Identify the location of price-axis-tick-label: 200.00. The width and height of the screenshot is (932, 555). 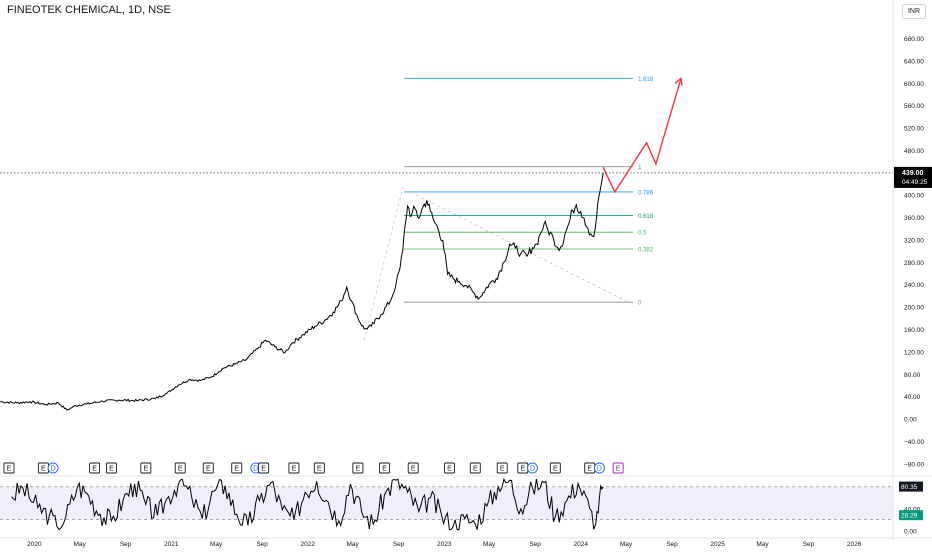
(914, 308).